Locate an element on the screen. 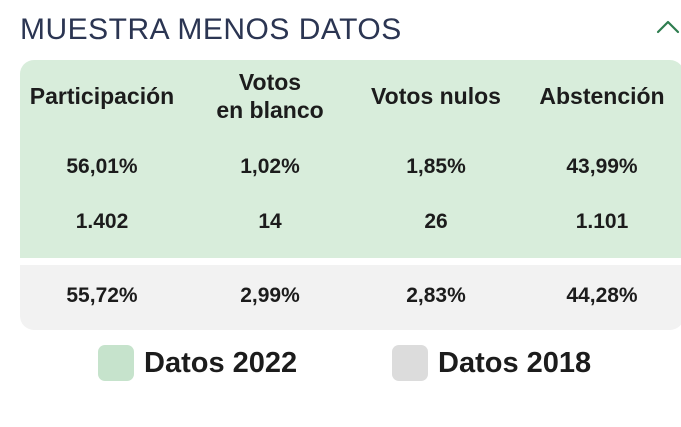 The image size is (681, 427). table-cell: 1.402 is located at coordinates (102, 221).